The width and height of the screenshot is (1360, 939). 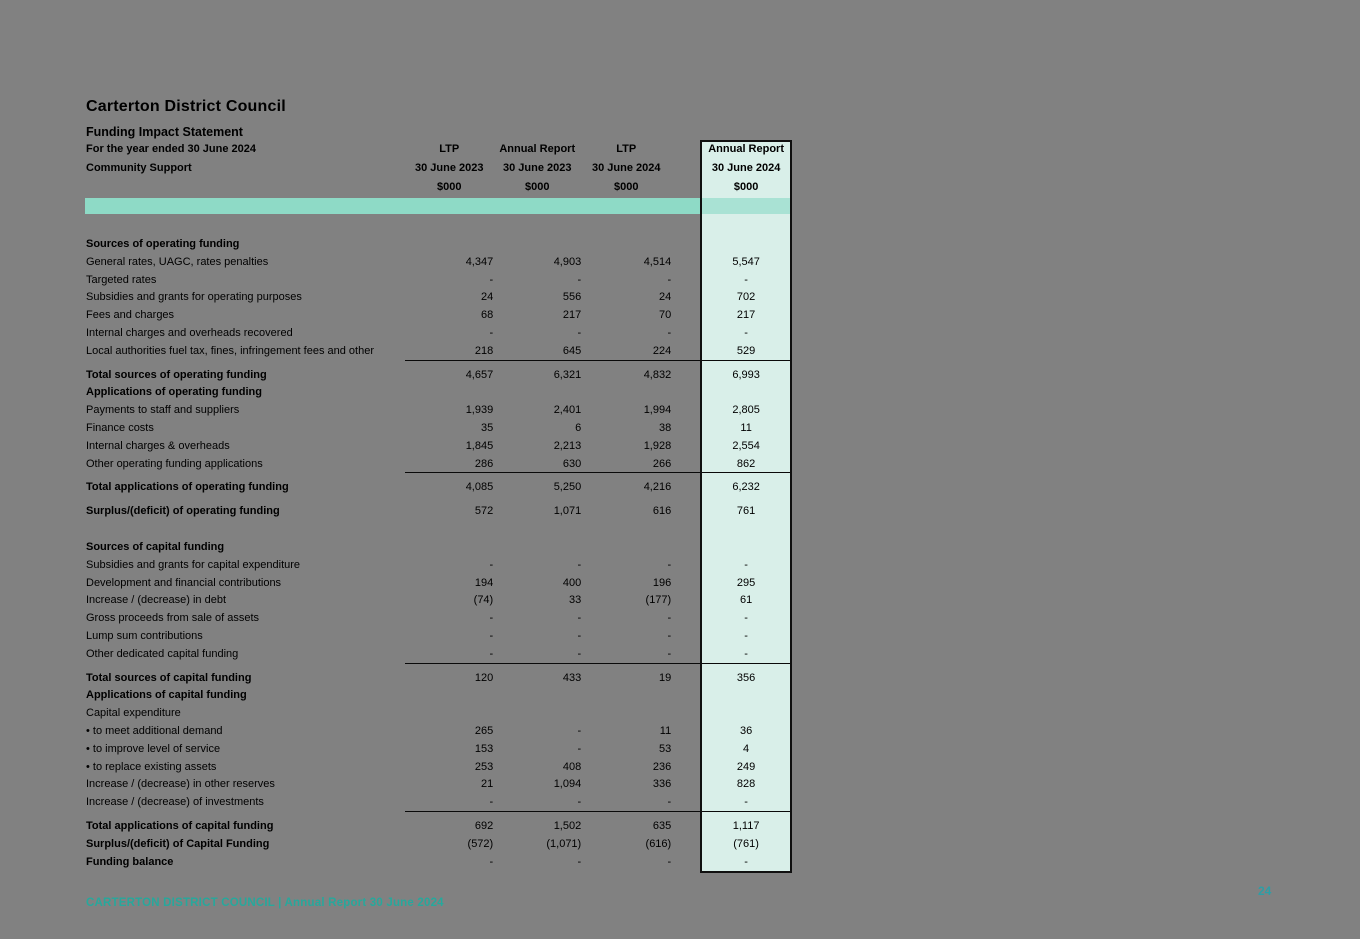 What do you see at coordinates (553, 376) in the screenshot?
I see `numeric-group: 4,657 6,321 4,832` at bounding box center [553, 376].